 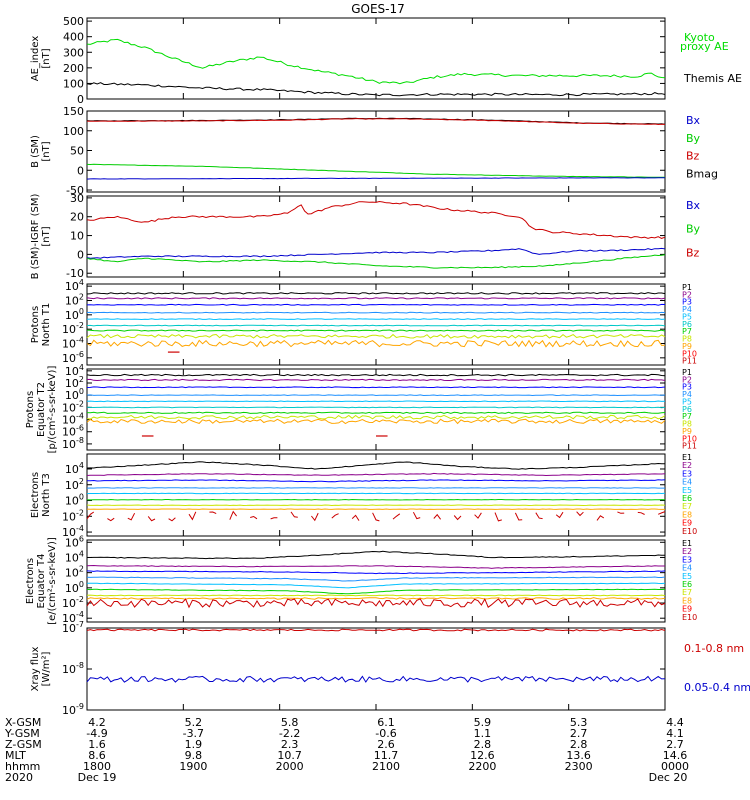 What do you see at coordinates (687, 324) in the screenshot?
I see `legend-p6: P6` at bounding box center [687, 324].